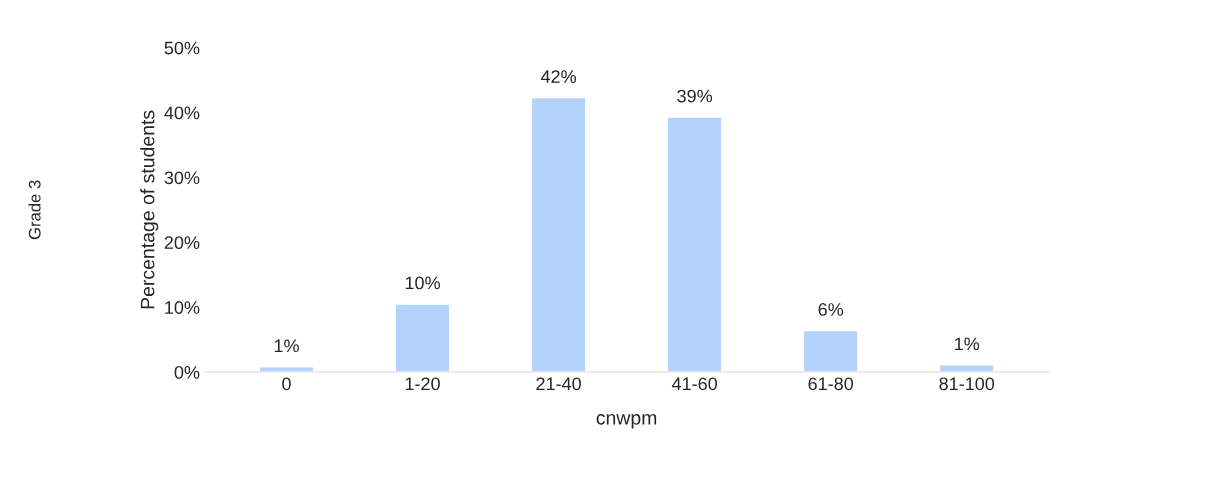 This screenshot has height=477, width=1205. I want to click on y-axis-title: Percentage of students, so click(149, 209).